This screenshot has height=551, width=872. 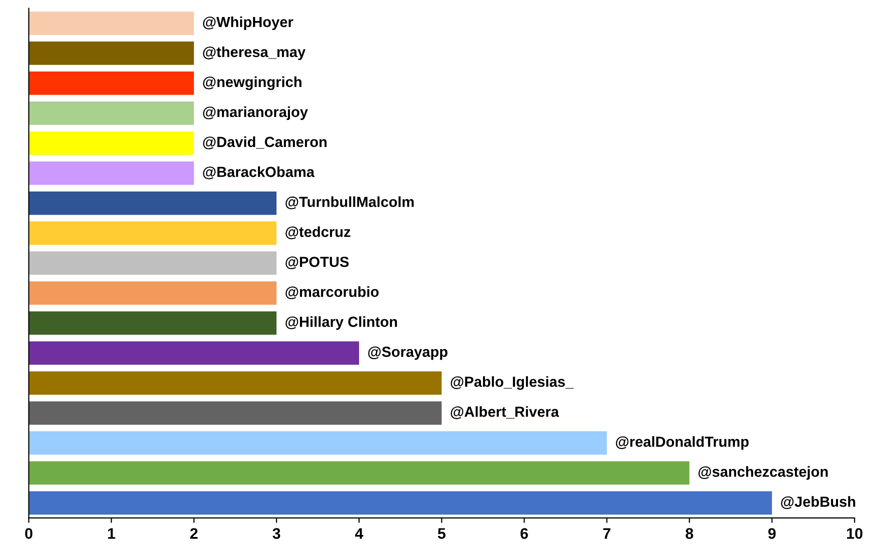 I want to click on x-tick-label: 2, so click(x=194, y=533).